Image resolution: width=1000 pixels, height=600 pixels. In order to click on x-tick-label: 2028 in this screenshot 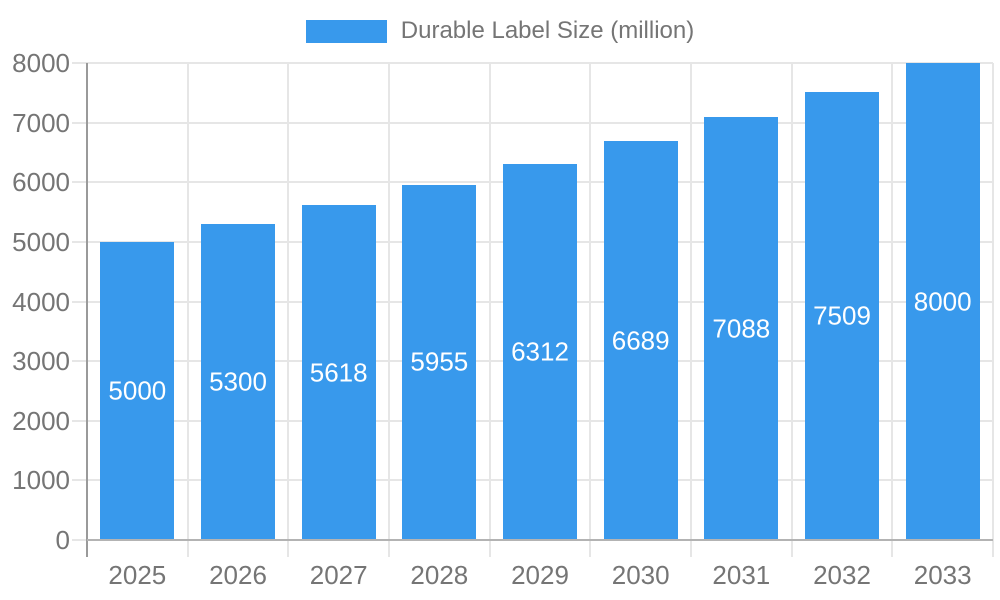, I will do `click(439, 575)`.